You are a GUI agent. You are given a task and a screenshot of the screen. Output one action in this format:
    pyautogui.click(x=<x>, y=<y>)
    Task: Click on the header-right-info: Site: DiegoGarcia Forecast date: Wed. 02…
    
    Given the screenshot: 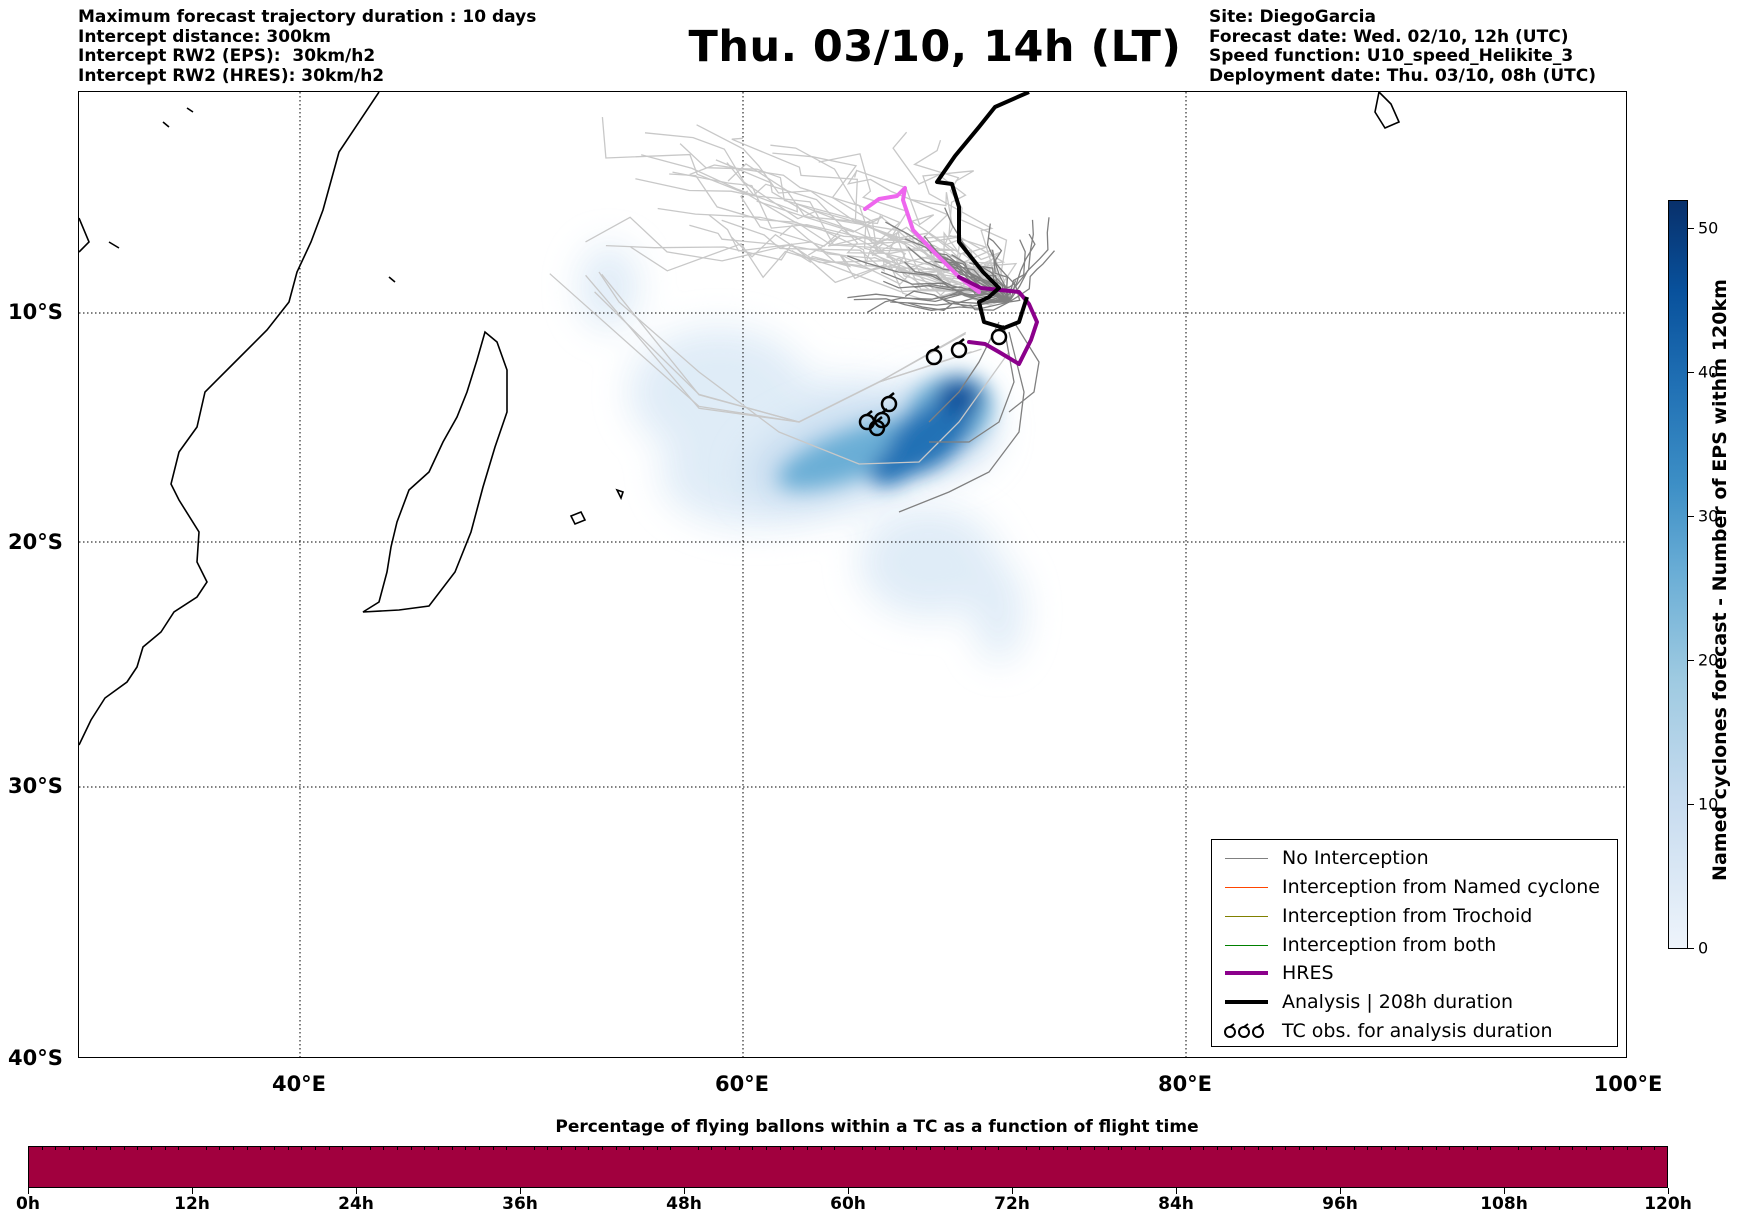 What is the action you would take?
    pyautogui.click(x=1402, y=46)
    